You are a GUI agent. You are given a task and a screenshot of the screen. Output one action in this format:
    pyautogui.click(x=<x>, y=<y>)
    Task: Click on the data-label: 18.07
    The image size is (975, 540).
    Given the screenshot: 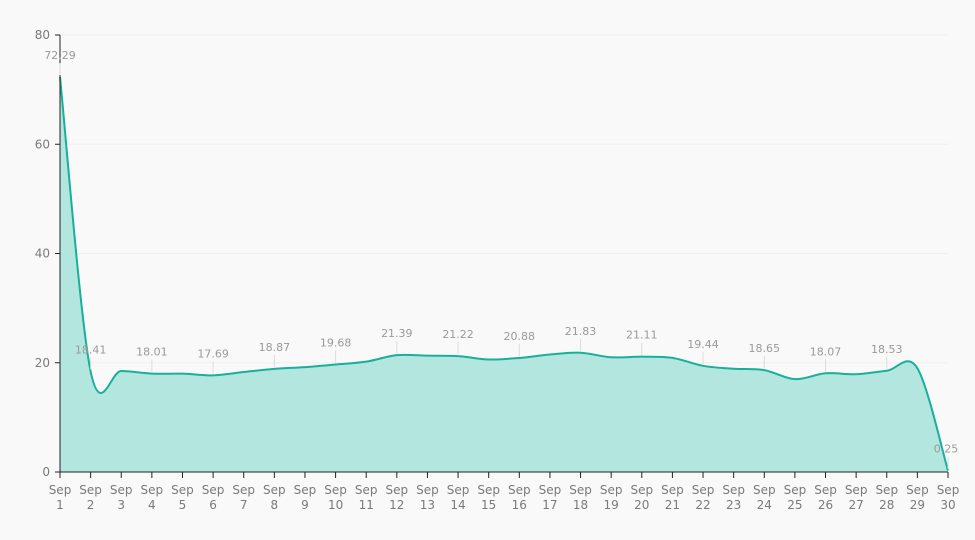 What is the action you would take?
    pyautogui.click(x=826, y=351)
    